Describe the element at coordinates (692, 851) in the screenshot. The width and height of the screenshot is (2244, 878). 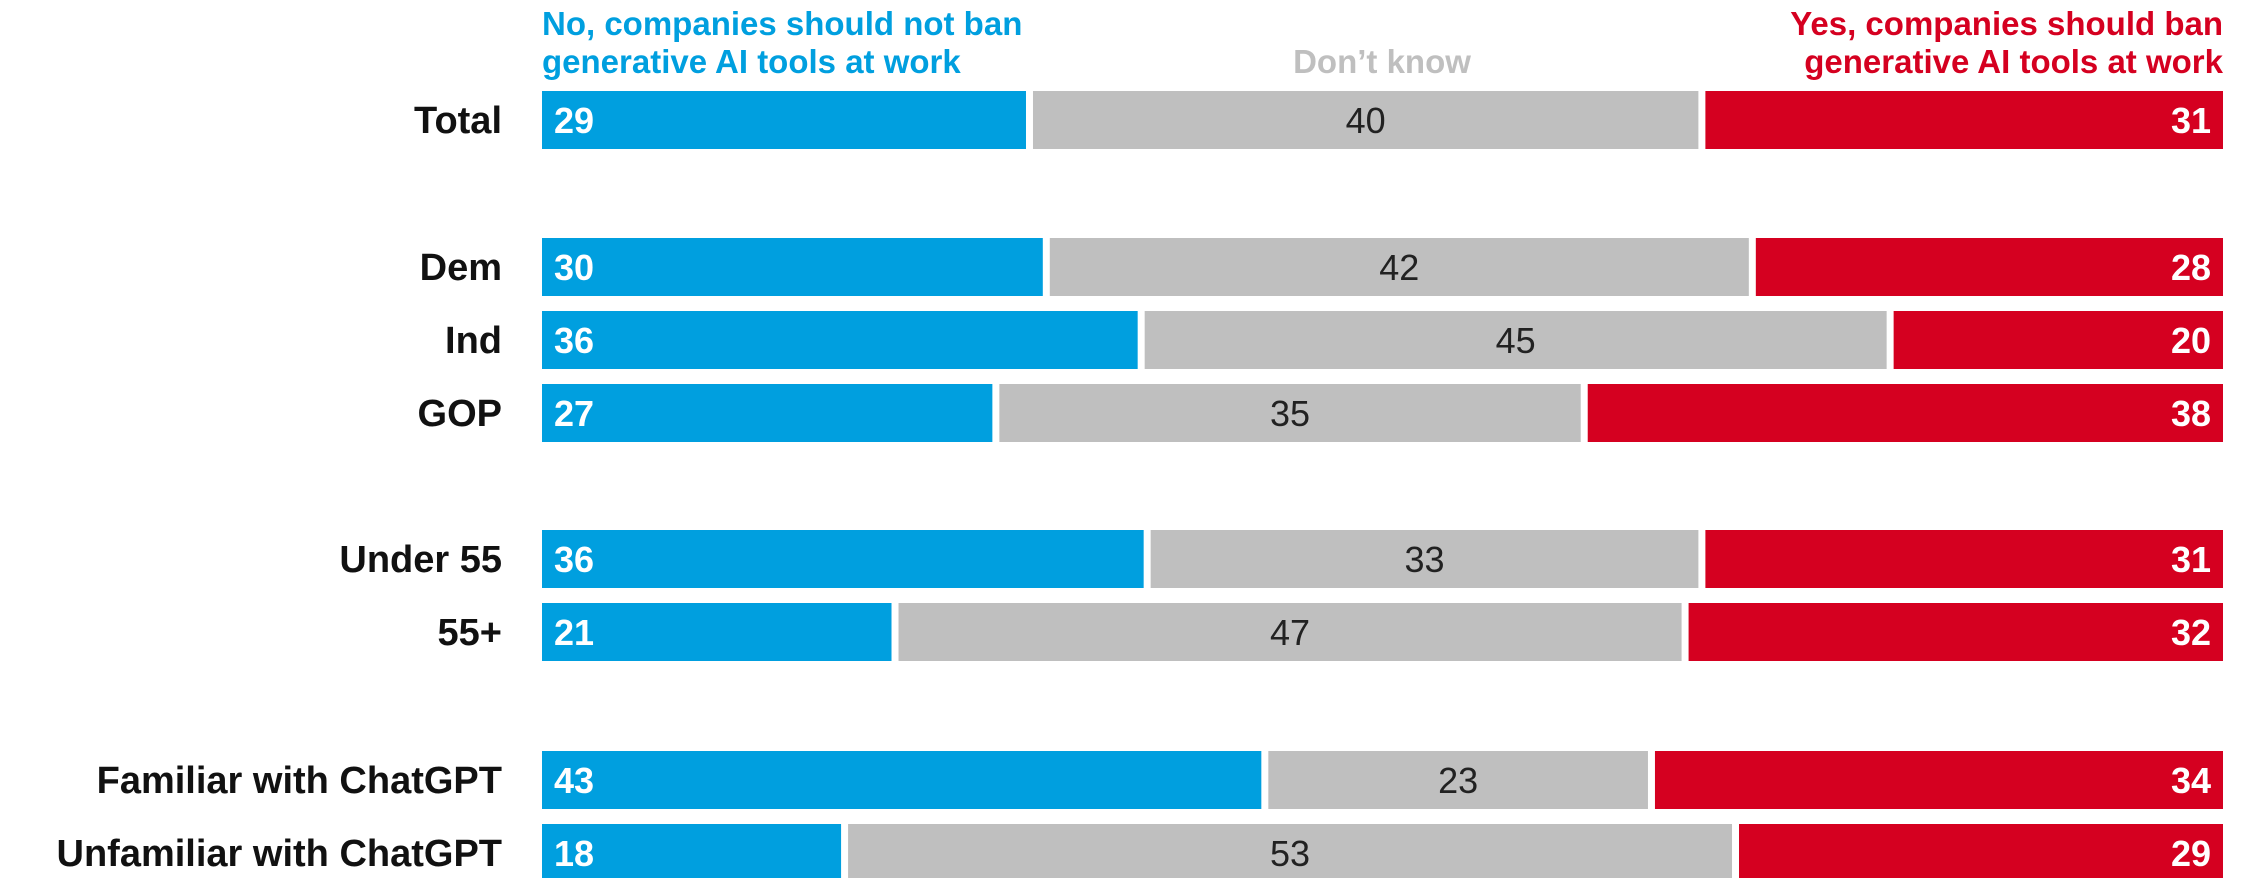
I see `bar-unfamiliar-with-chatgpt-no` at that location.